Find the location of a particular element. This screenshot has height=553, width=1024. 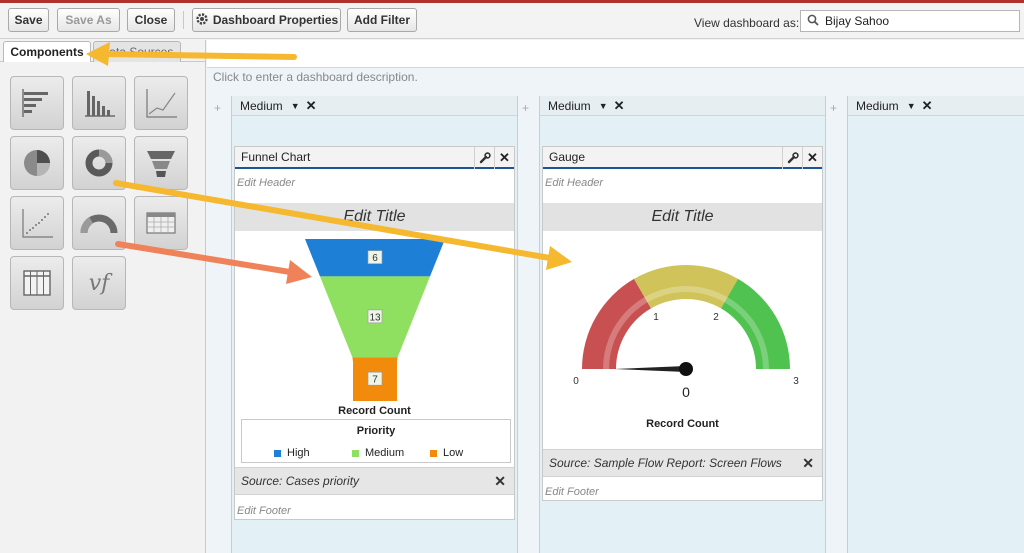

close-button: Close is located at coordinates (151, 20).